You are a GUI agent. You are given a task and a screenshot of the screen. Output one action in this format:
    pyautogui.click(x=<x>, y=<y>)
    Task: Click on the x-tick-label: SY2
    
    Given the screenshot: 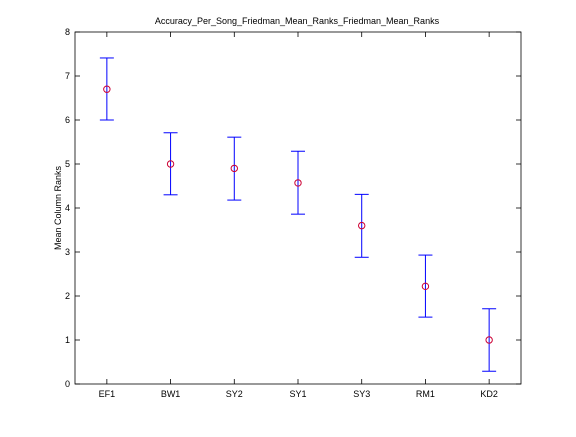 What is the action you would take?
    pyautogui.click(x=234, y=394)
    